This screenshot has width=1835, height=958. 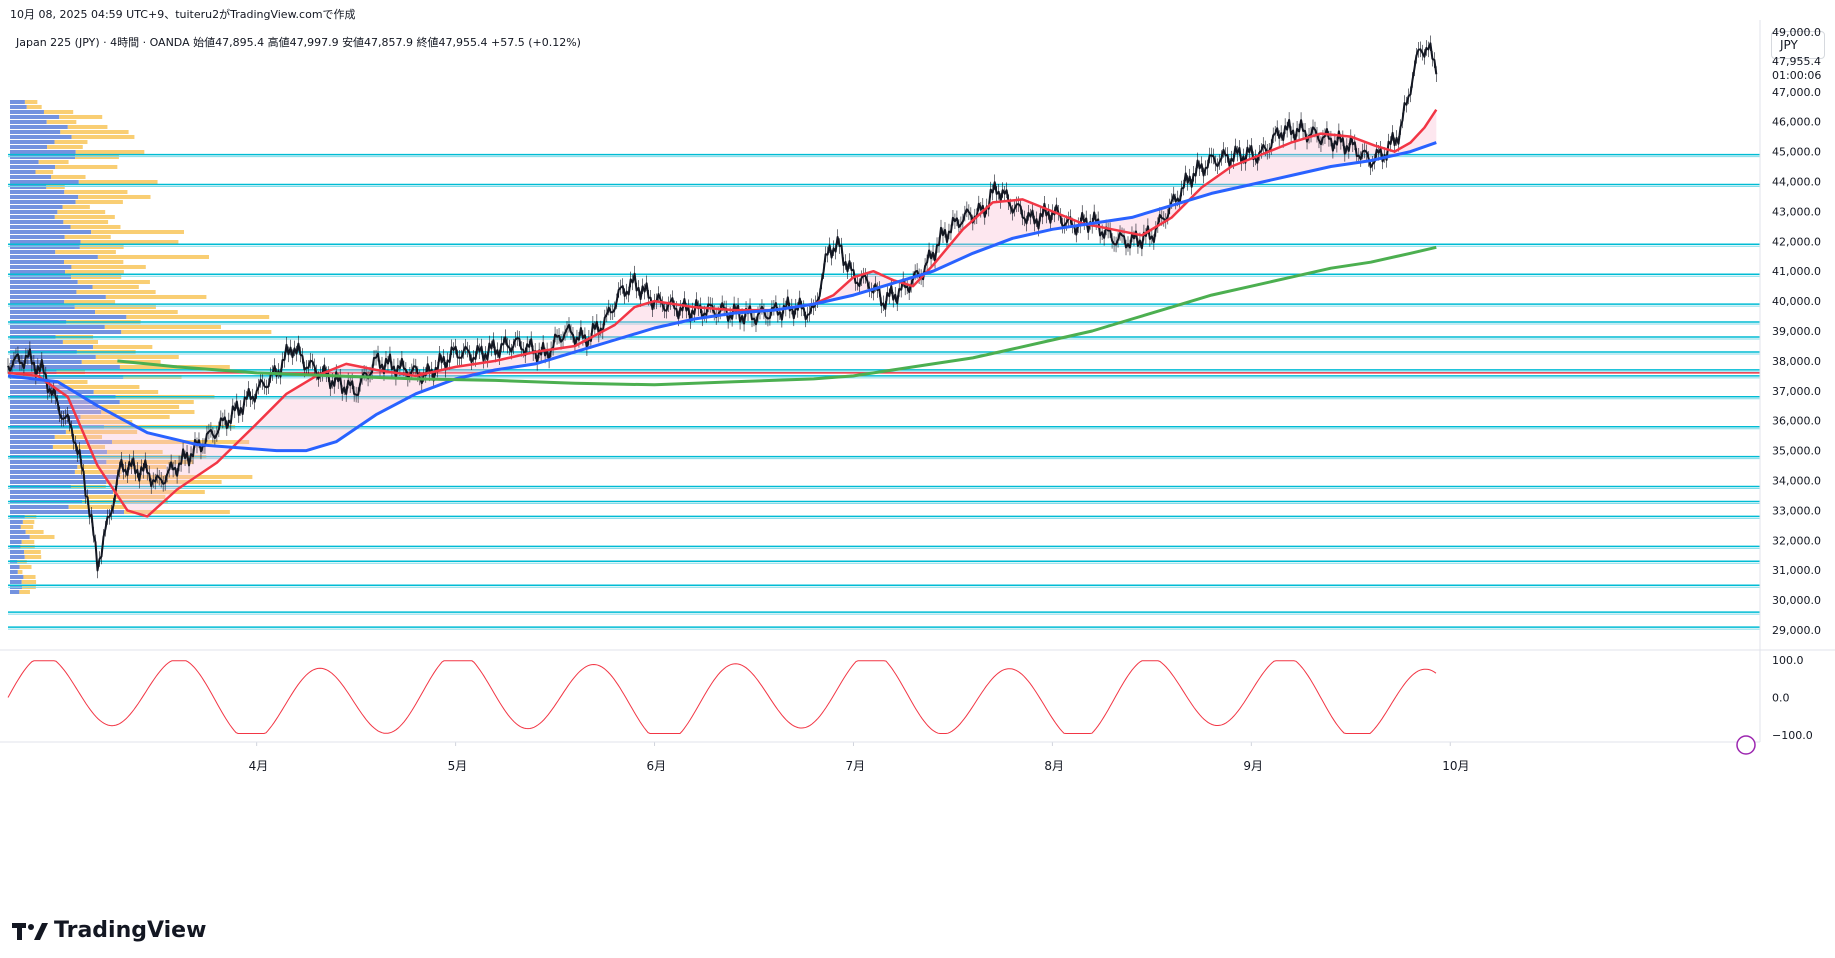 What do you see at coordinates (109, 930) in the screenshot?
I see `tradingview-brand: TradingView` at bounding box center [109, 930].